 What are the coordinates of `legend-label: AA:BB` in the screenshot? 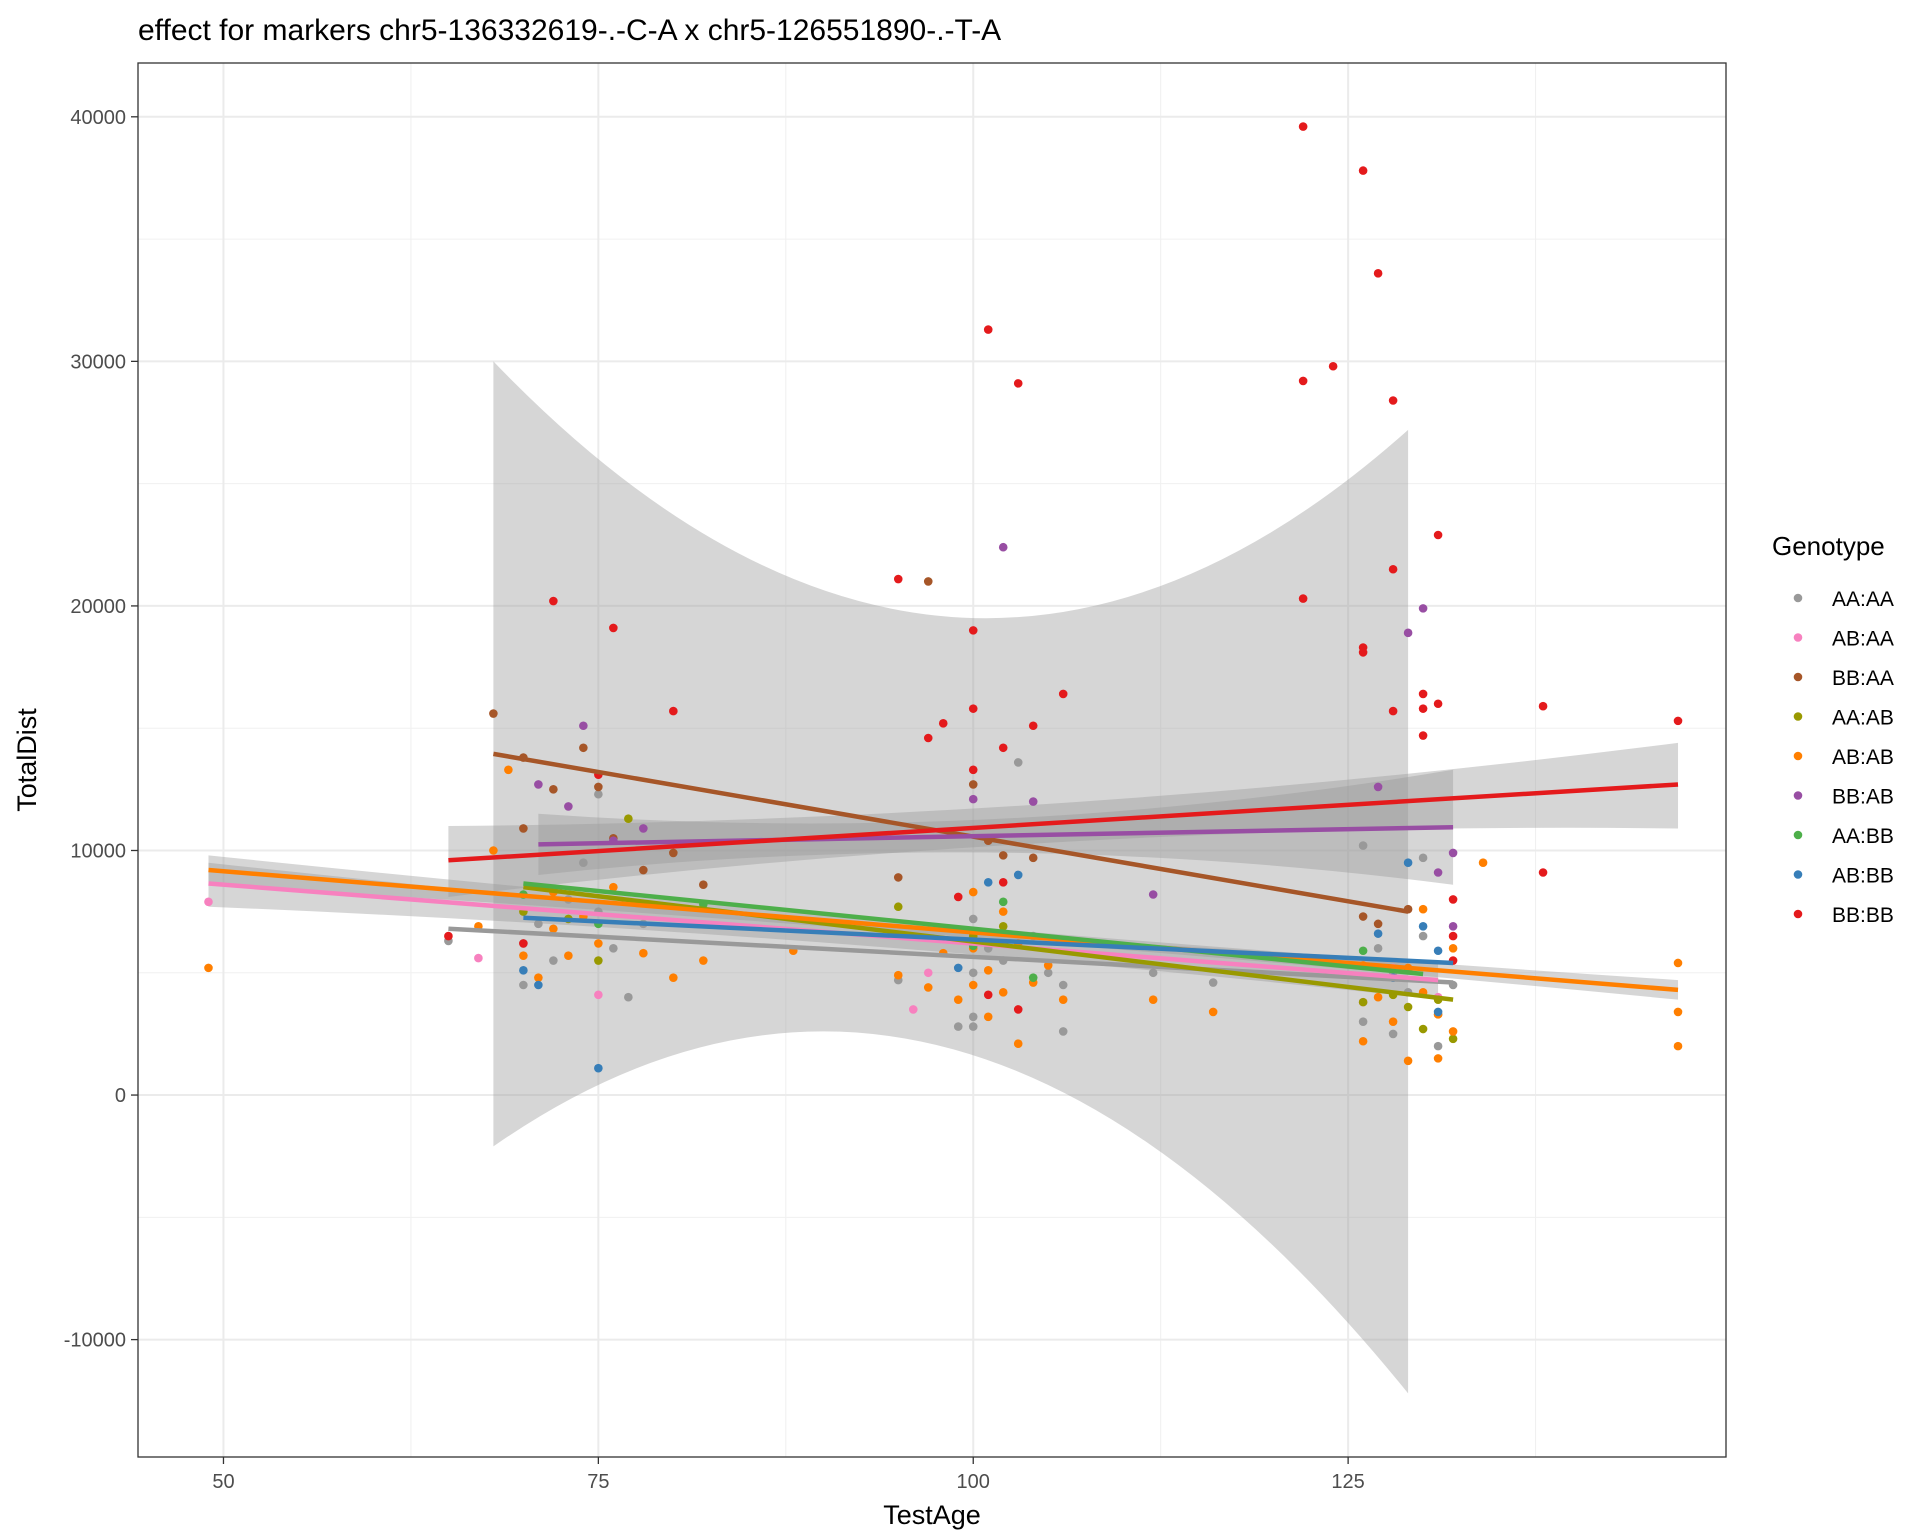 It's located at (1863, 836).